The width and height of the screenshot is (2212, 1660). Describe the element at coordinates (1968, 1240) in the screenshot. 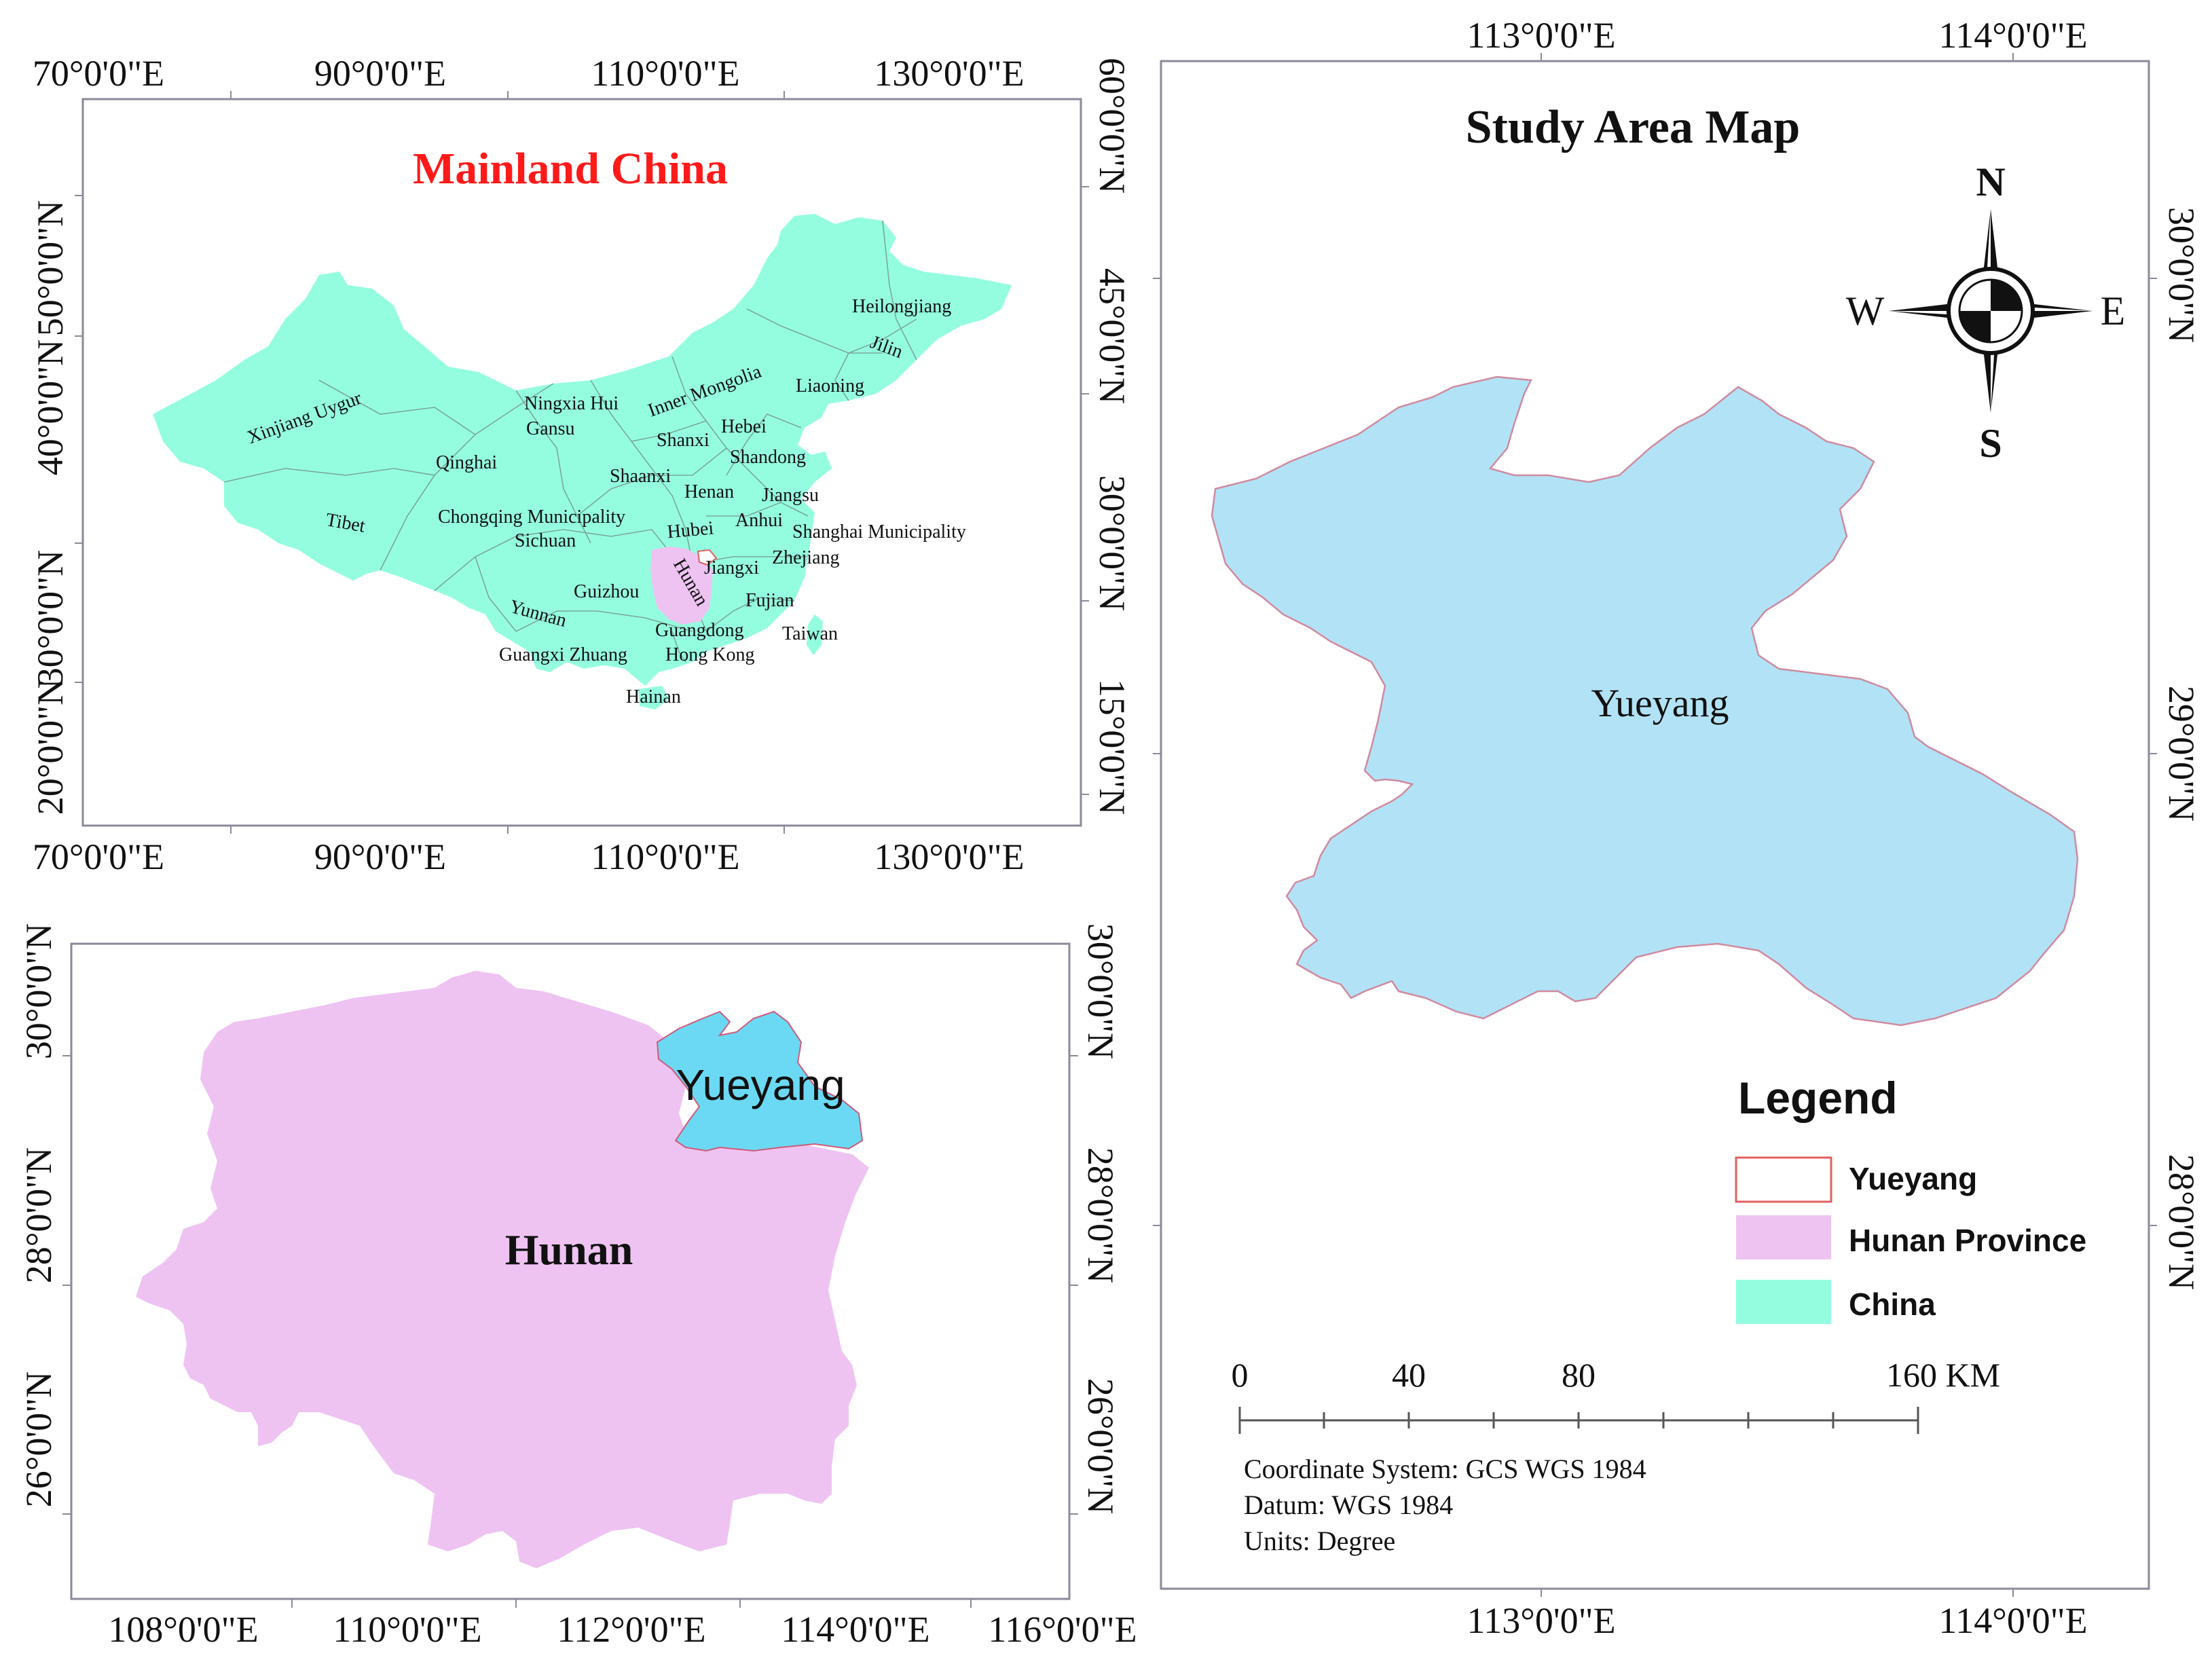

I see `legend-label-hunan: Hunan Province` at that location.